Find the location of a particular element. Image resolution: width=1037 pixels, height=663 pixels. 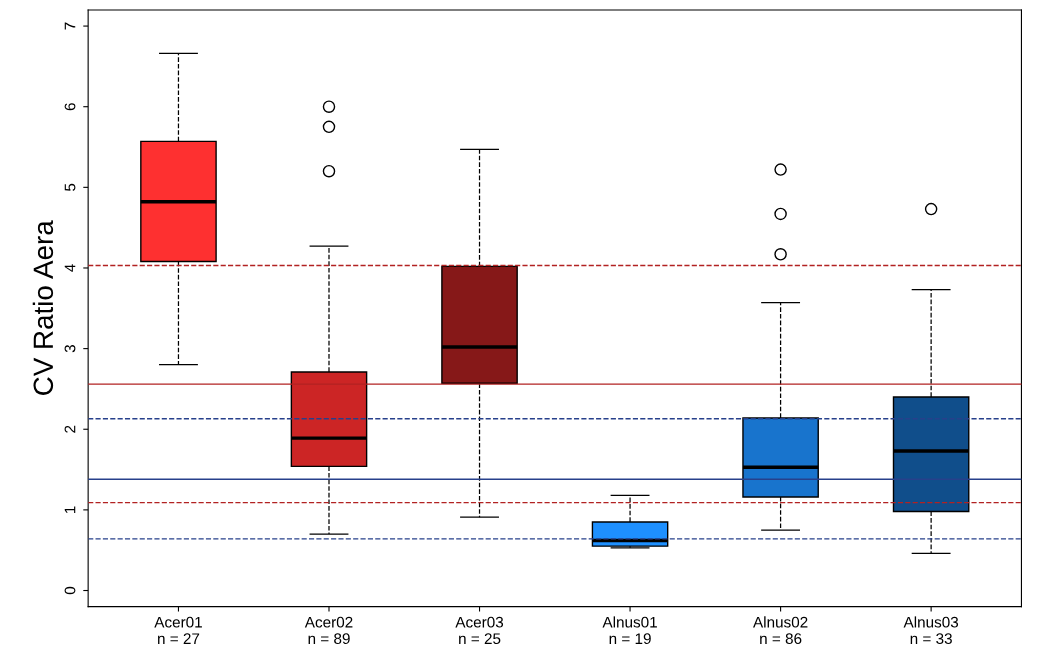

x-tick-label: Acer01 n = 27 is located at coordinates (178, 630).